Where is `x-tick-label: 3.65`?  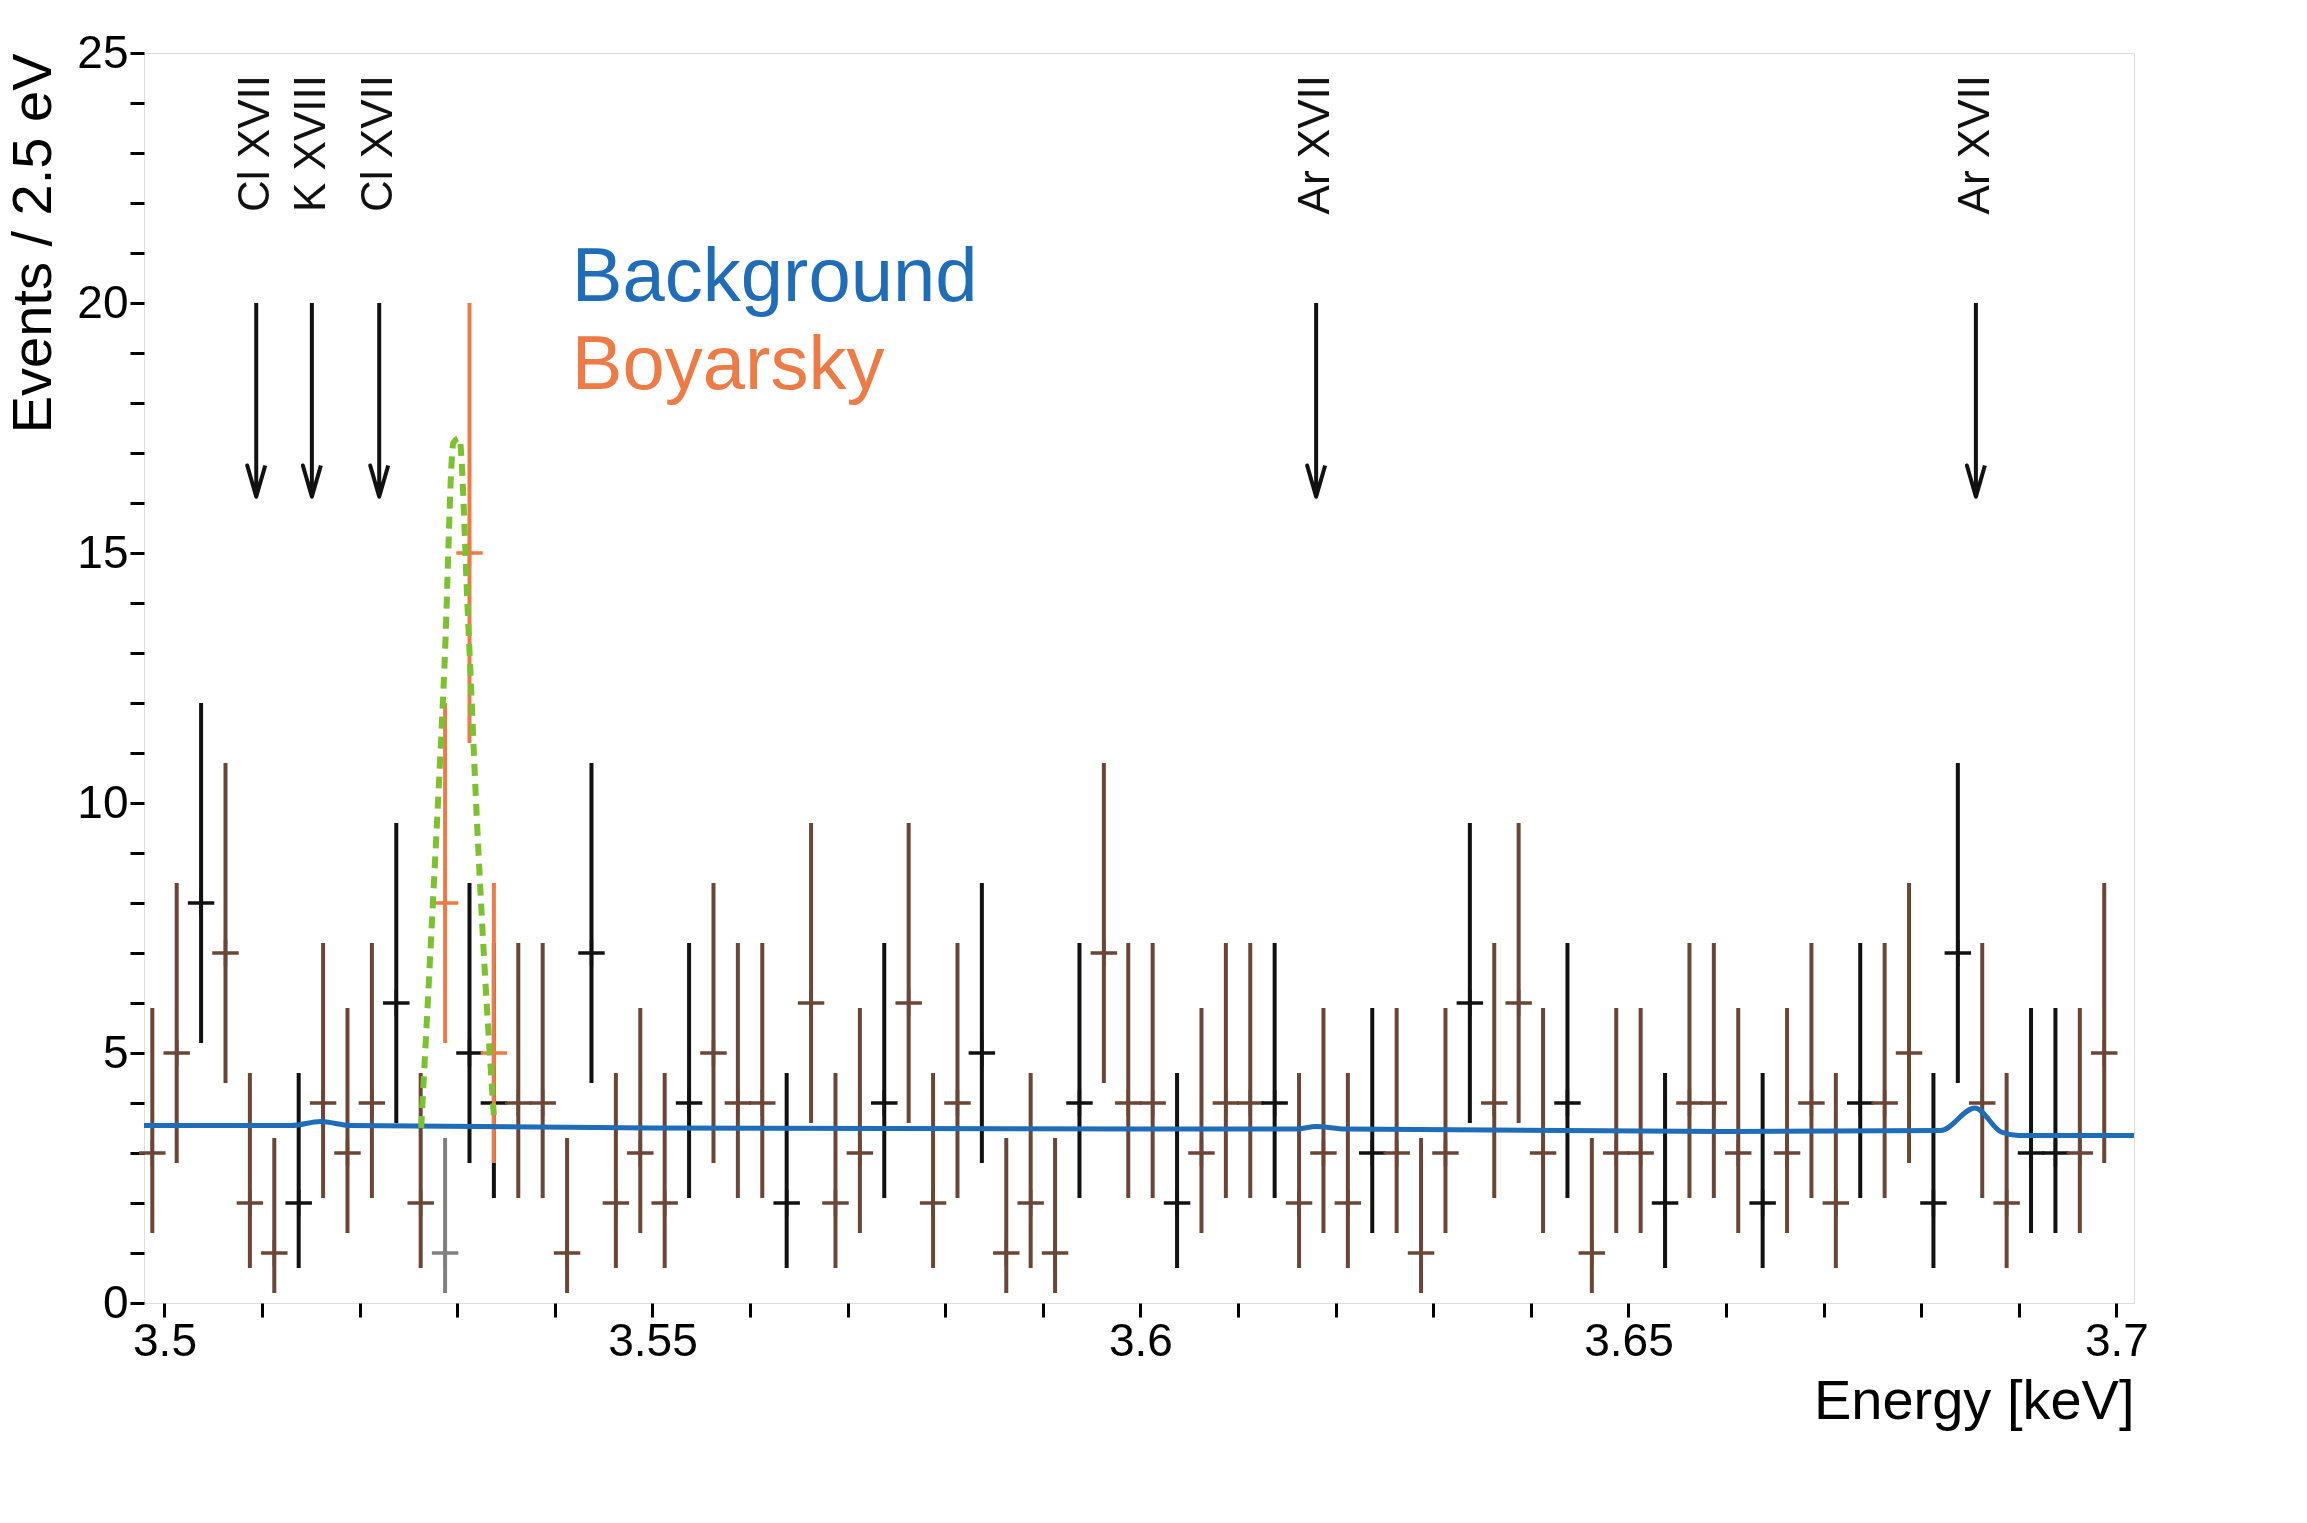
x-tick-label: 3.65 is located at coordinates (1629, 1339).